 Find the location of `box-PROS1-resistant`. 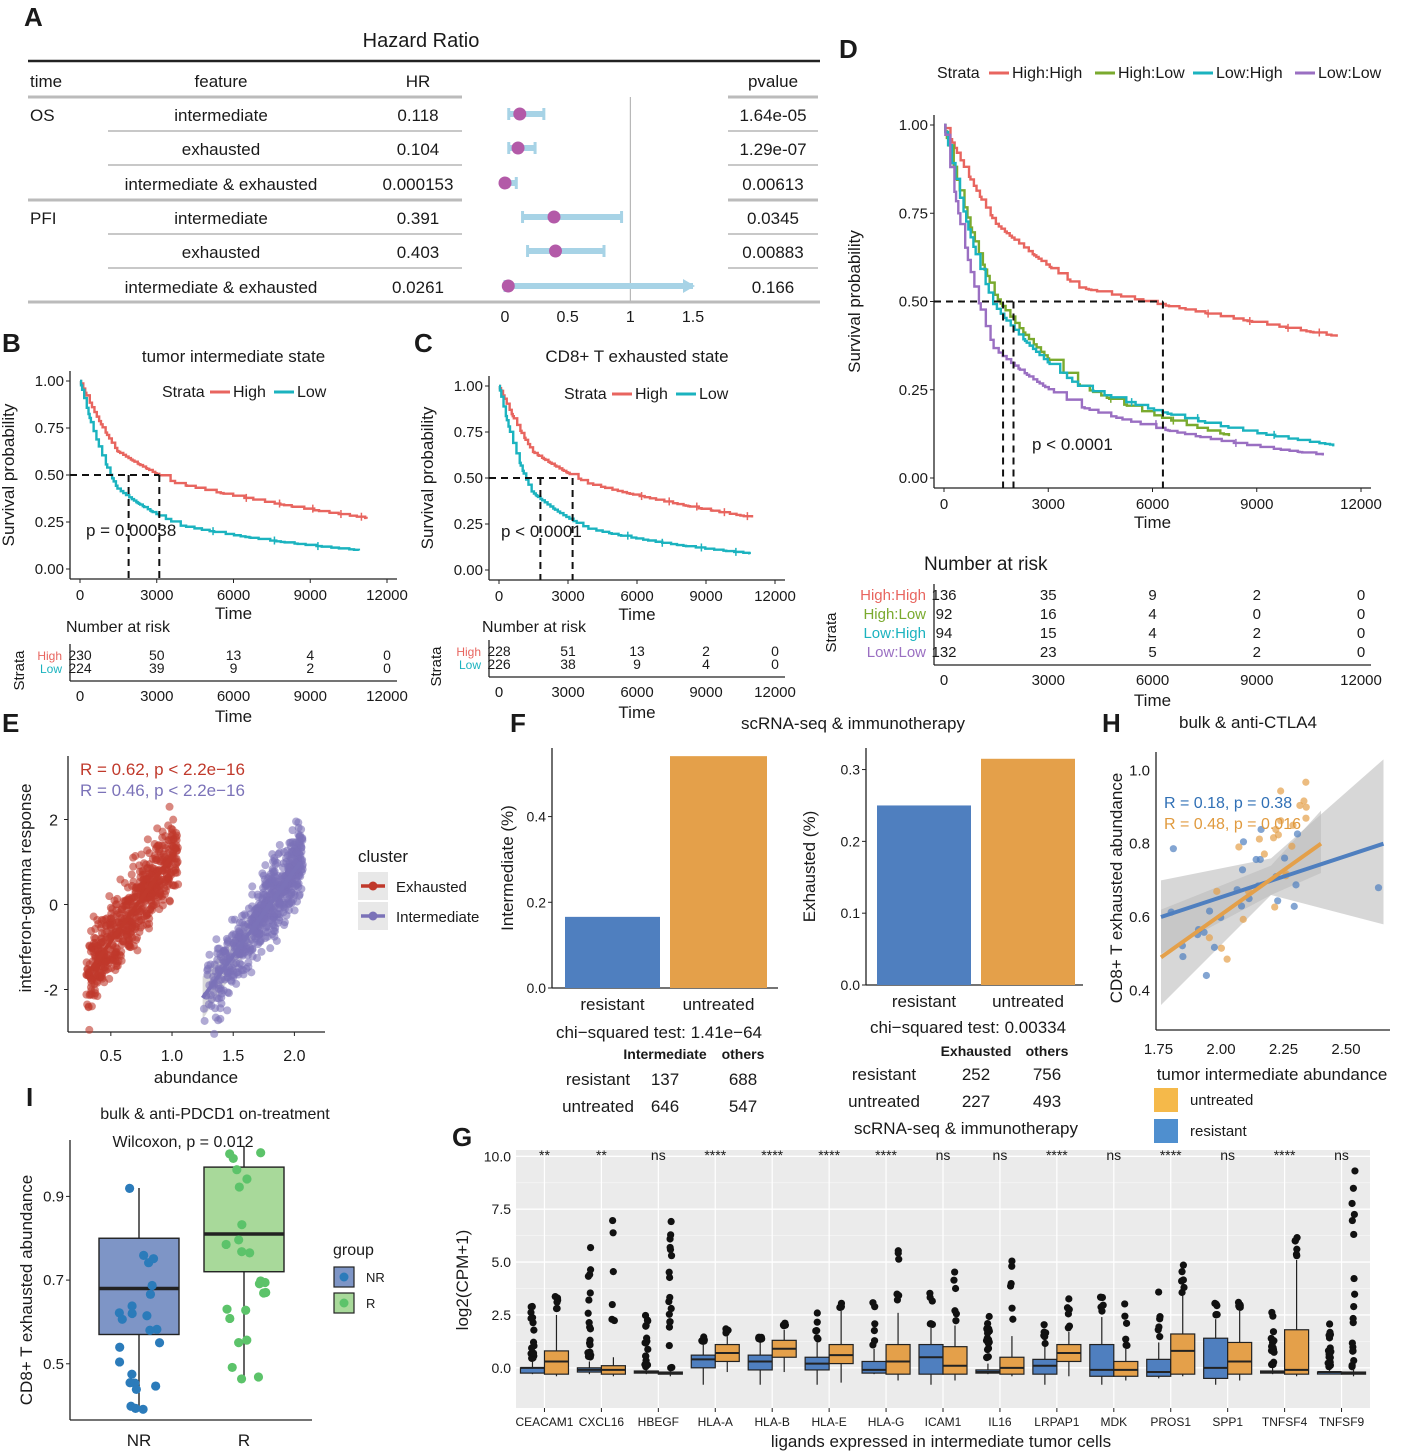

box-PROS1-resistant is located at coordinates (1159, 1367).